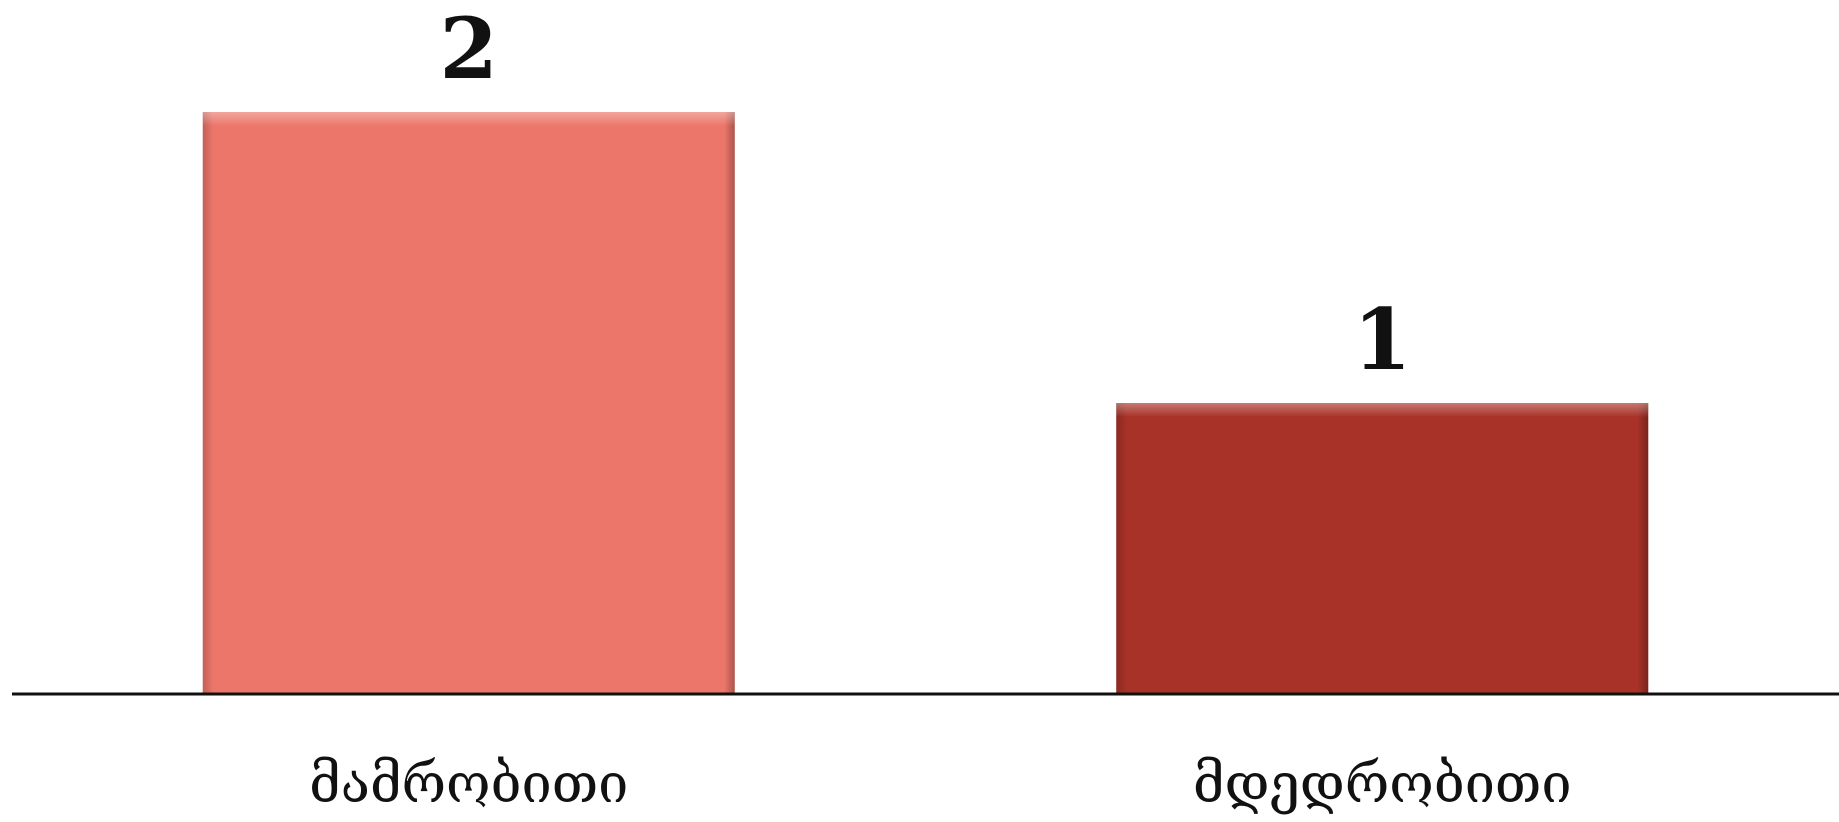 This screenshot has height=822, width=1839. I want to click on category-labels-group: მამრობითი მდედრობითი, so click(940, 783).